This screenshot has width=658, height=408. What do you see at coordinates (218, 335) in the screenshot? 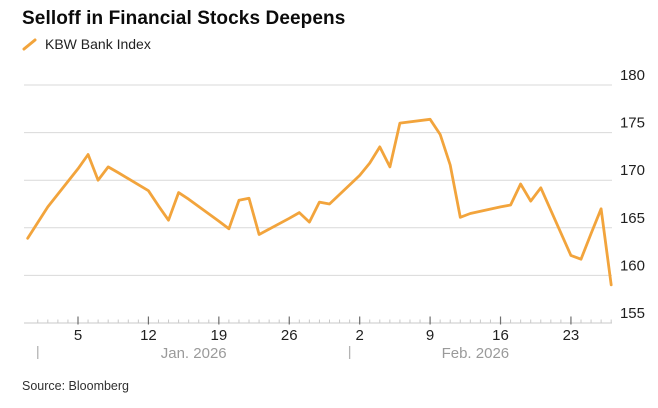
I see `svg-text: 19` at bounding box center [218, 335].